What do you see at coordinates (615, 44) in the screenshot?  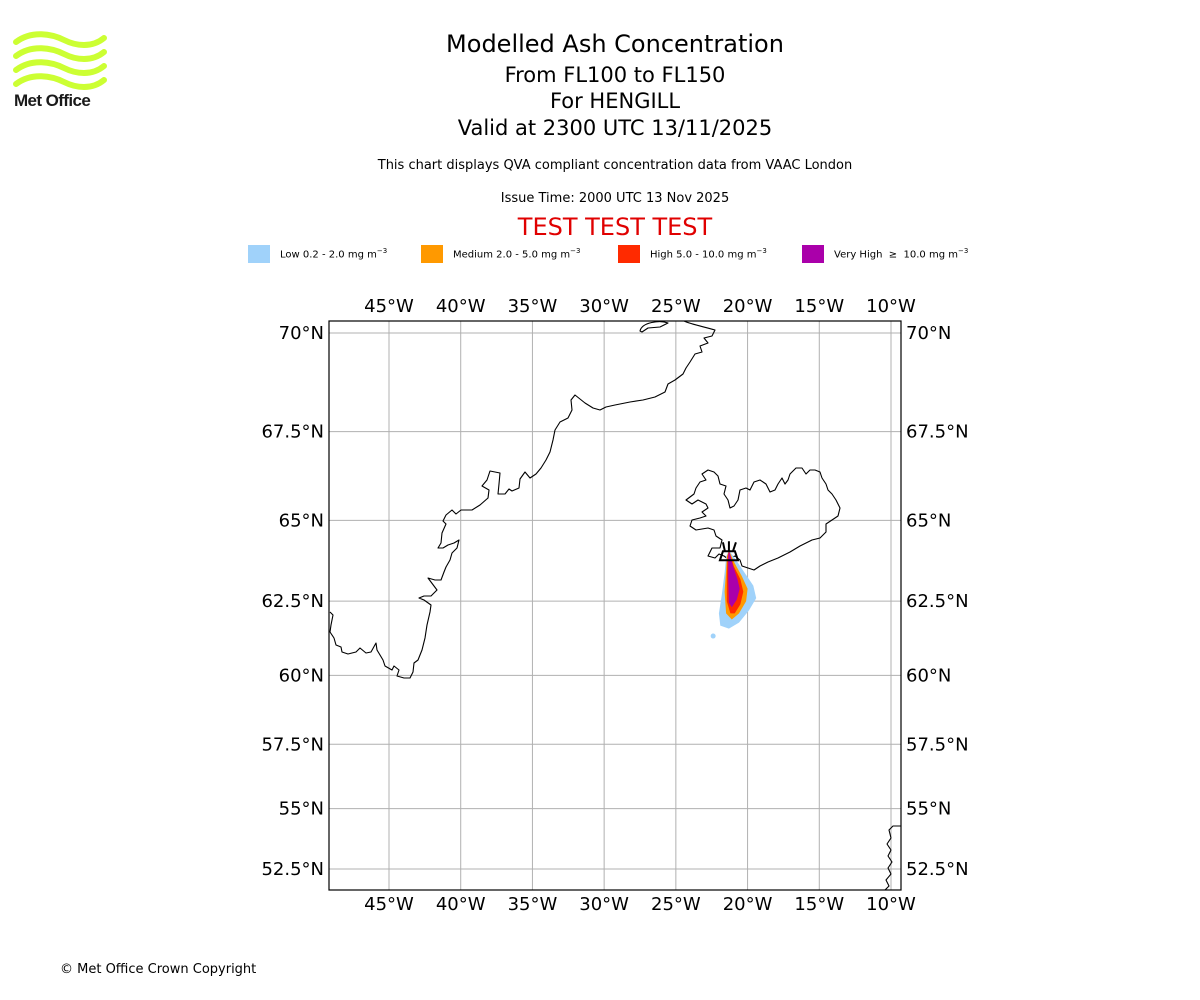 I see `chart-title: Modelled Ash Concentration` at bounding box center [615, 44].